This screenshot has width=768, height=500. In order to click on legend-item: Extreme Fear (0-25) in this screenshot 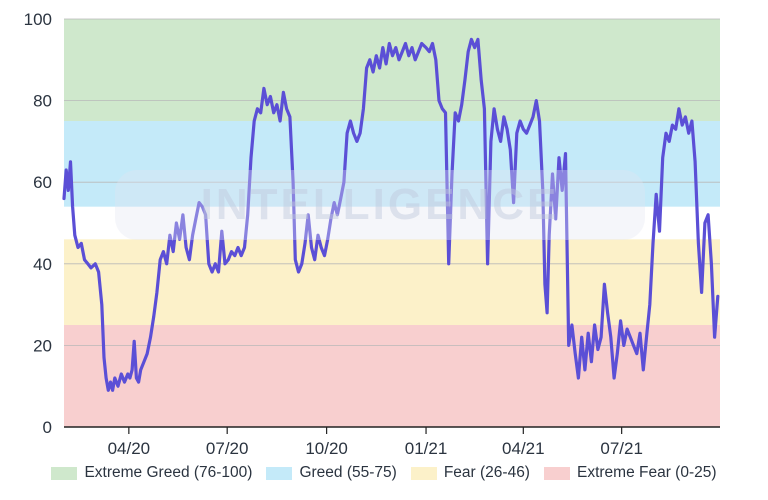, I will do `click(630, 473)`.